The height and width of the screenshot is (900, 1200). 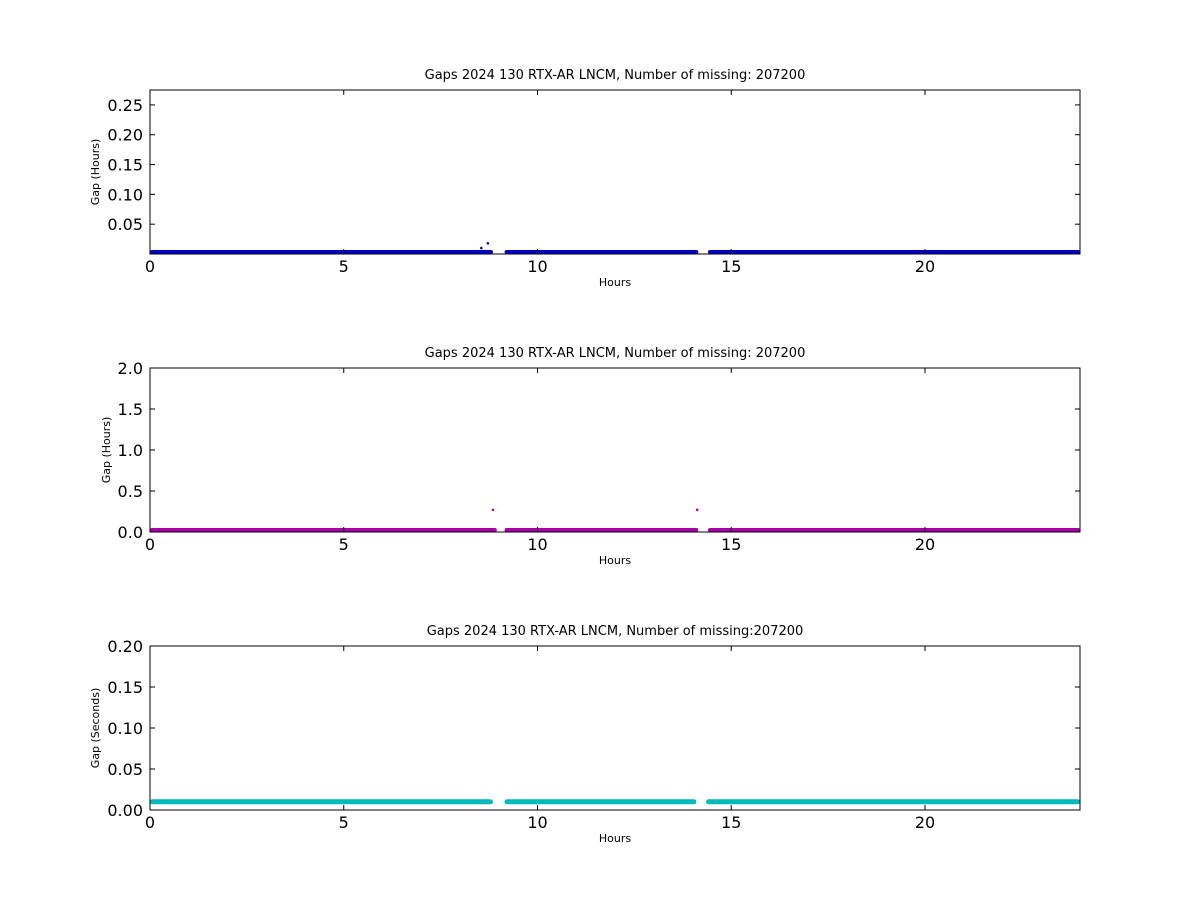 What do you see at coordinates (130, 368) in the screenshot?
I see `y-tick-label: 2.0` at bounding box center [130, 368].